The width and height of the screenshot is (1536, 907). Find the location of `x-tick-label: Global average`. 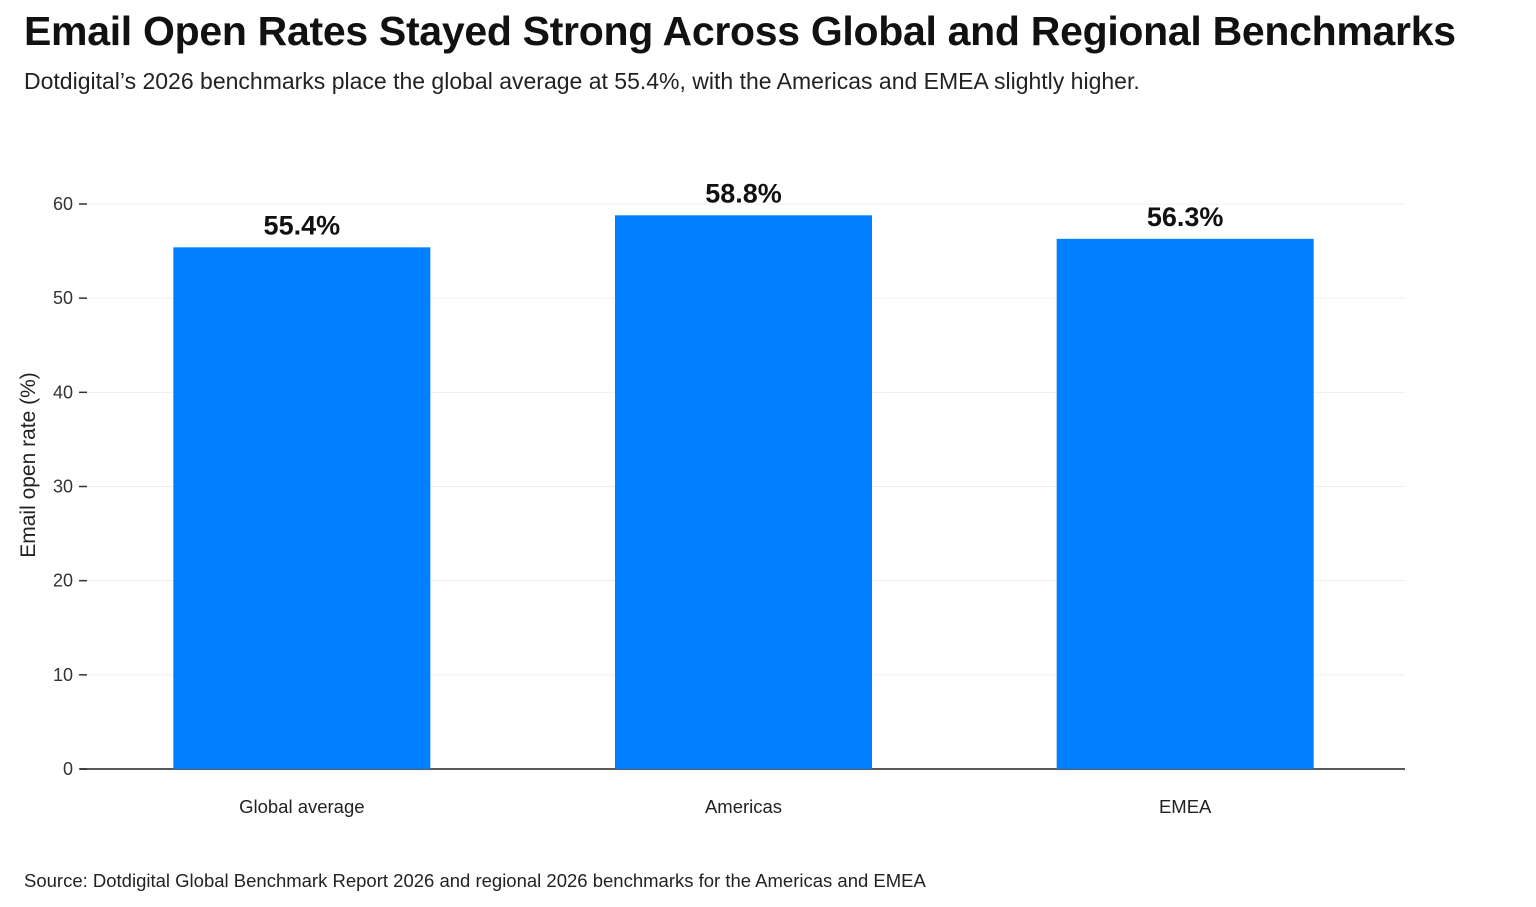

x-tick-label: Global average is located at coordinates (301, 806).